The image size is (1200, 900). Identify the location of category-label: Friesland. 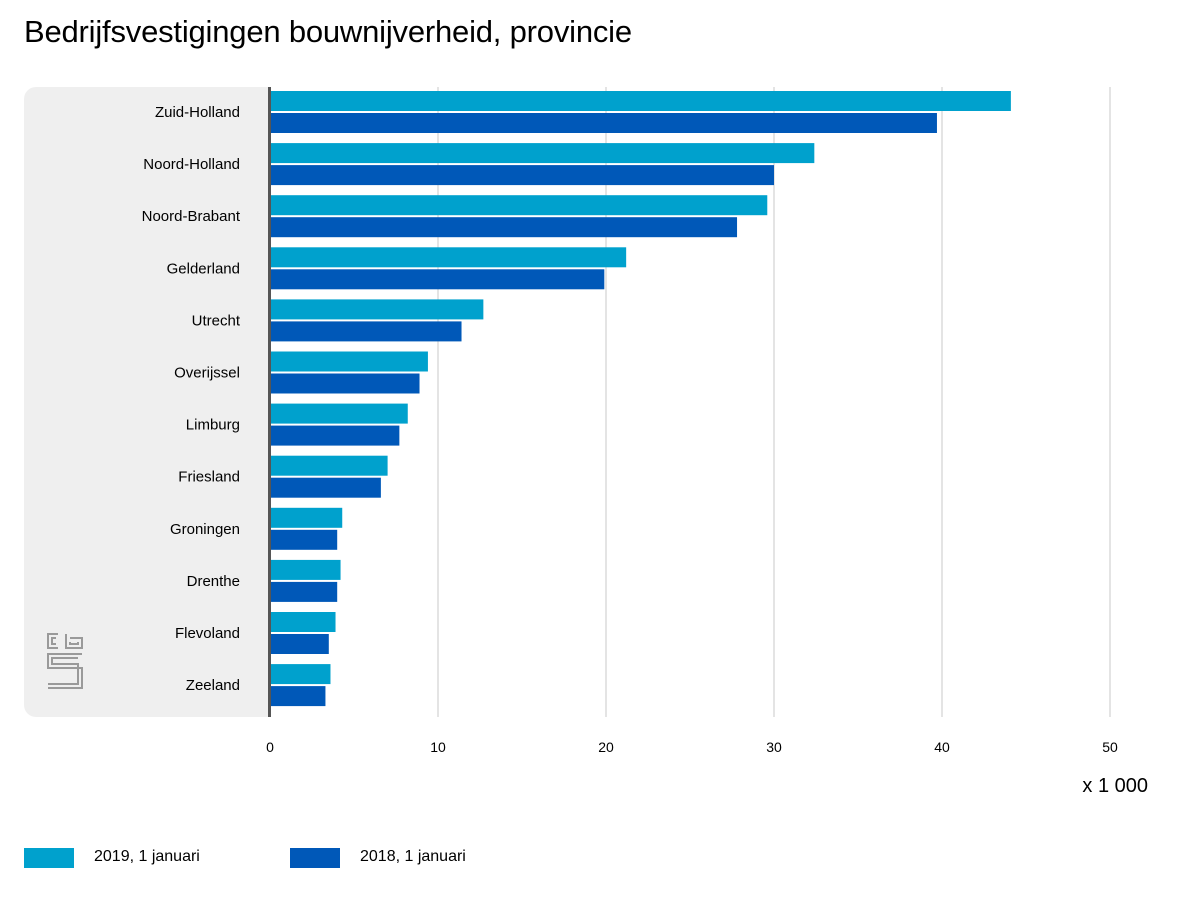
(209, 477).